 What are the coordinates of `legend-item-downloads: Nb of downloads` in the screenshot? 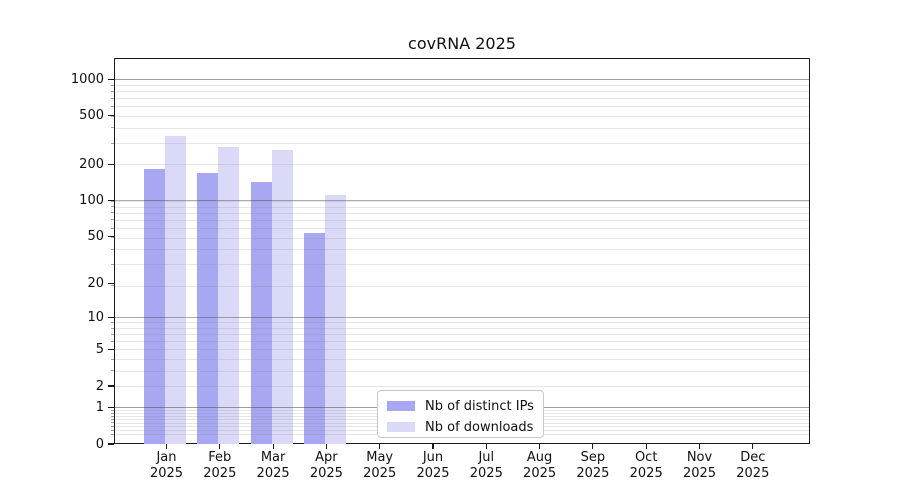 It's located at (460, 427).